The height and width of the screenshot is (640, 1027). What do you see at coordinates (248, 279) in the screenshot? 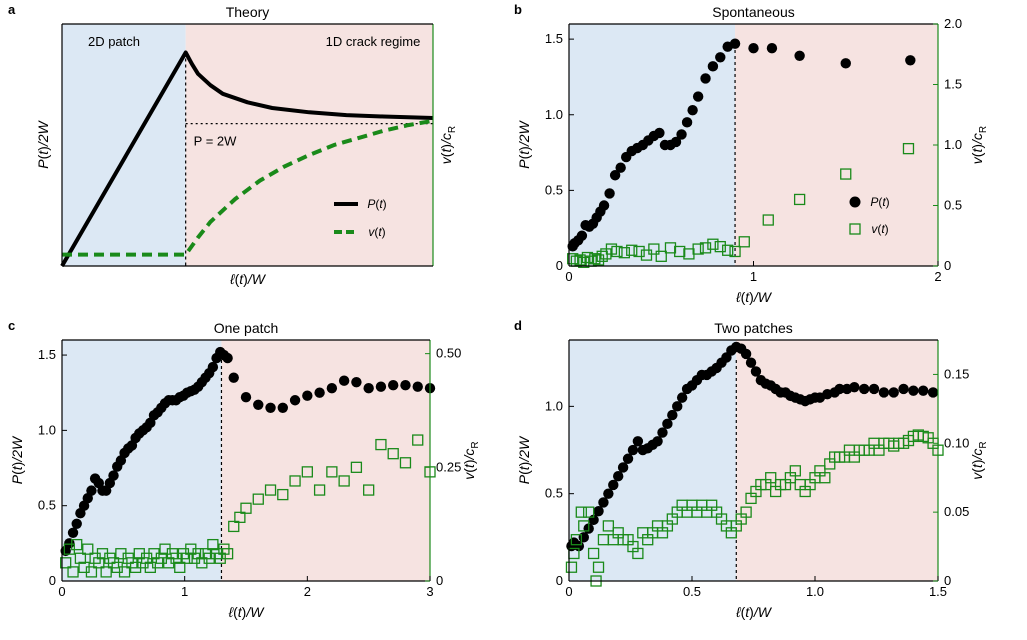
I see `x-axis-label-a: ℓ(t)/W` at bounding box center [248, 279].